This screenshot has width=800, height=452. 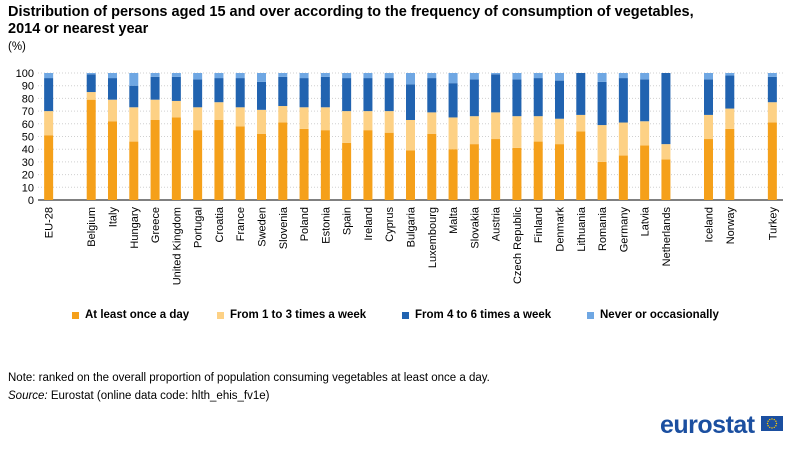 I want to click on x-tick-label: Hungary, so click(x=135, y=228).